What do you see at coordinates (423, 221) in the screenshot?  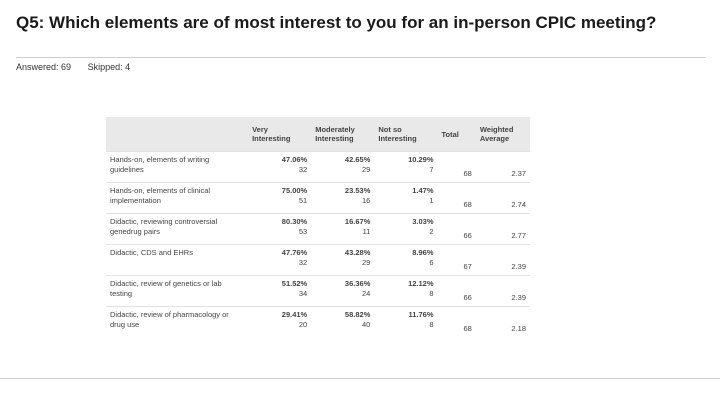 I see `percent-value: 3.03%` at bounding box center [423, 221].